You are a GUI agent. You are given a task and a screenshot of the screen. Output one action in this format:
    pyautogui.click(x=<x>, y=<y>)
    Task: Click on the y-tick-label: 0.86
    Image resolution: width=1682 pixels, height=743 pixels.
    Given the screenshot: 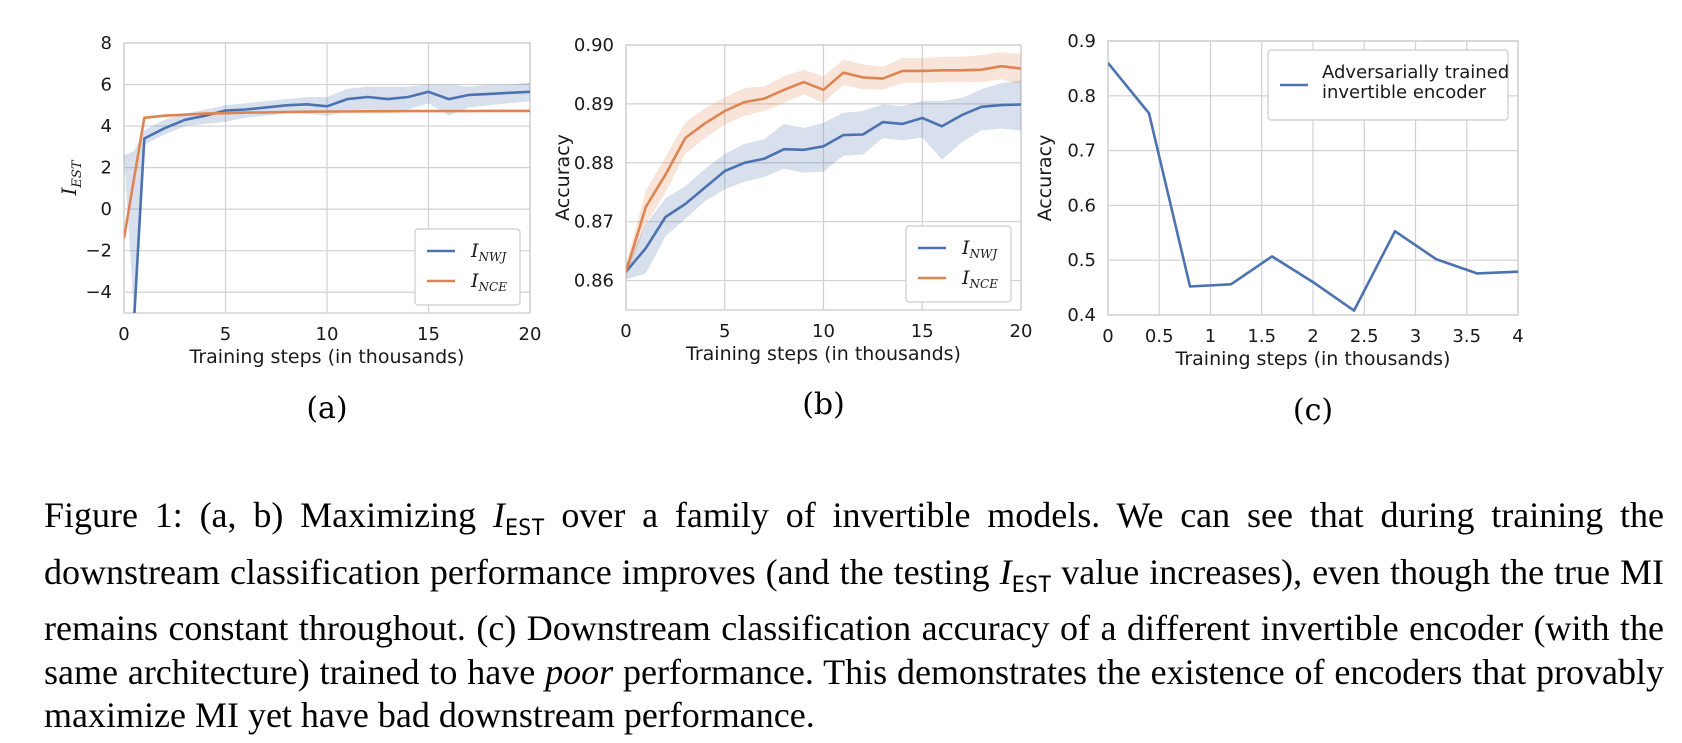 What is the action you would take?
    pyautogui.click(x=594, y=281)
    